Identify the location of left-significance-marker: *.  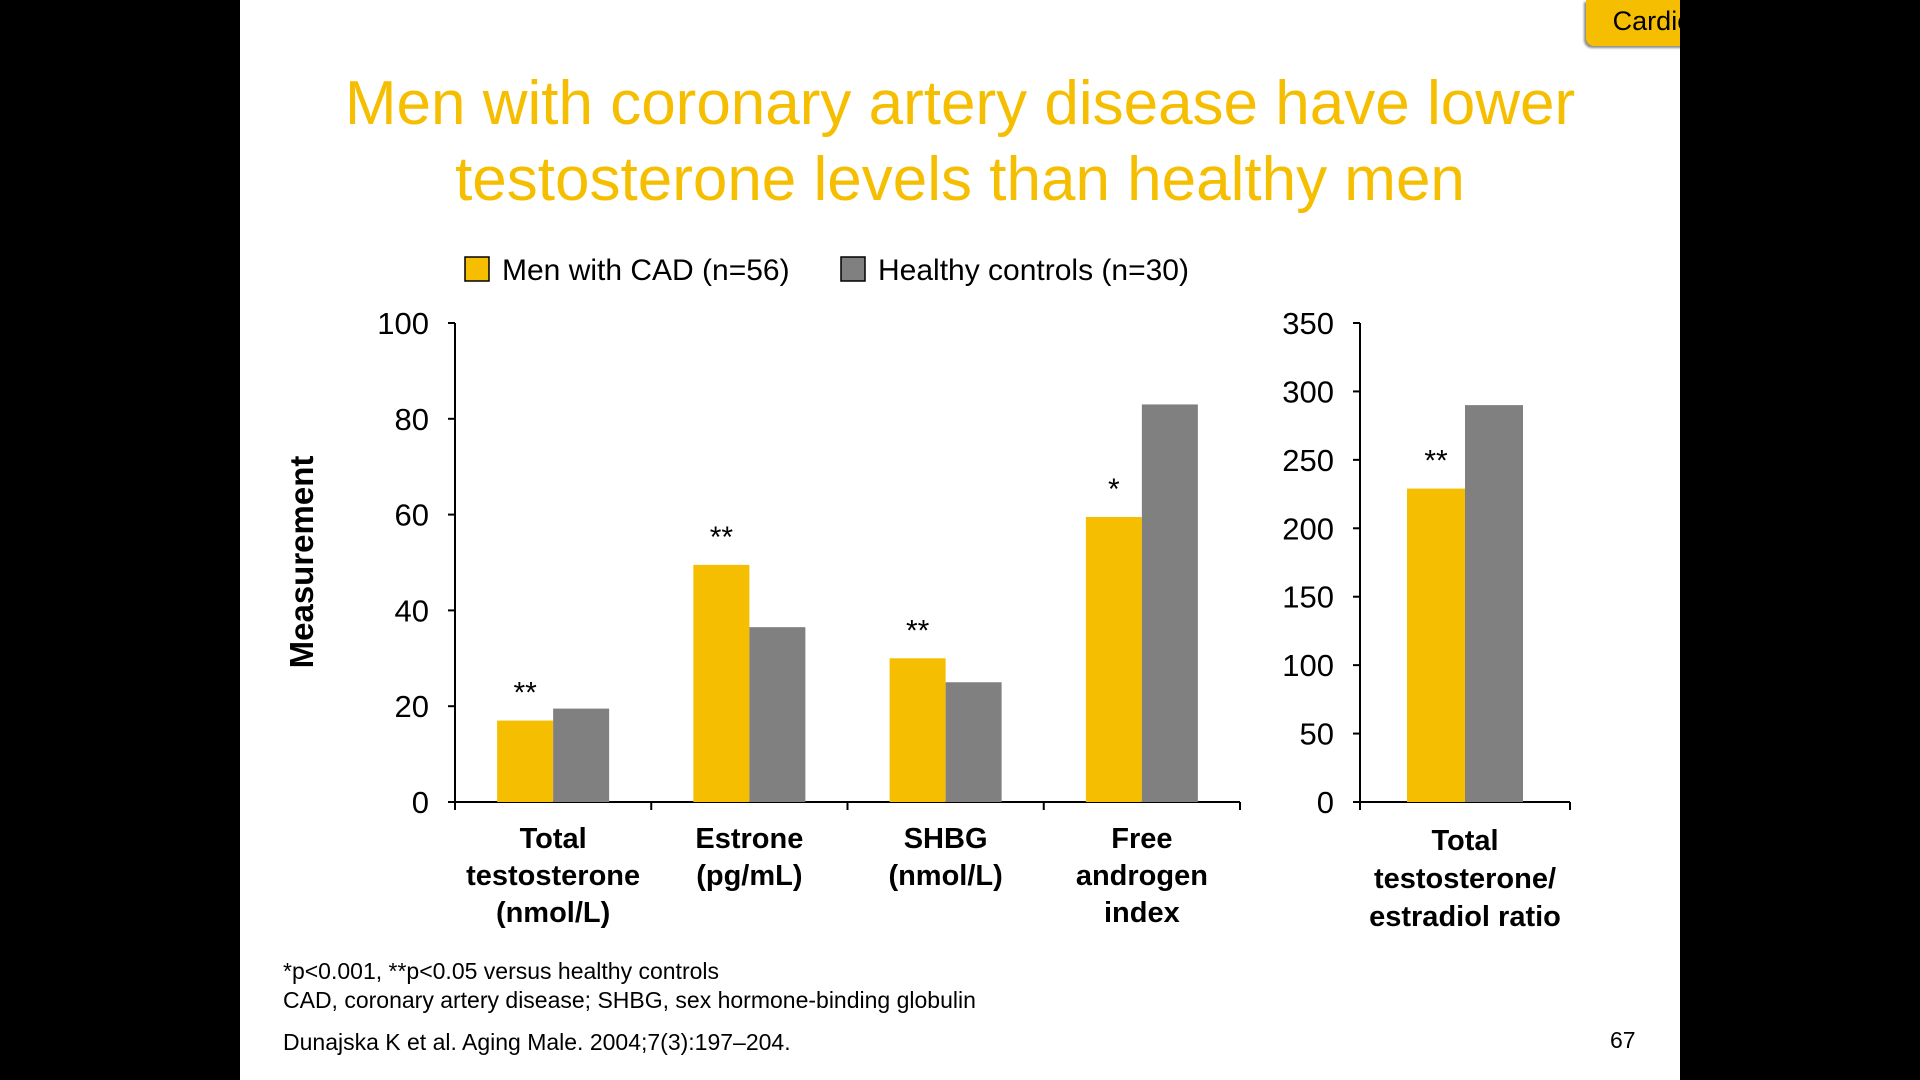
(1114, 489).